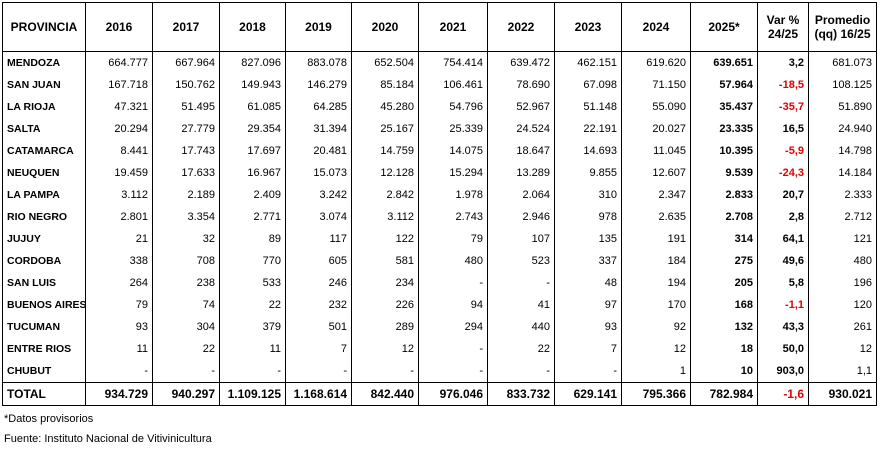 This screenshot has width=889, height=455. I want to click on data-row: SAN LUIS 264 238 533 246 234- -48 194 205 5,8 196, so click(439, 283).